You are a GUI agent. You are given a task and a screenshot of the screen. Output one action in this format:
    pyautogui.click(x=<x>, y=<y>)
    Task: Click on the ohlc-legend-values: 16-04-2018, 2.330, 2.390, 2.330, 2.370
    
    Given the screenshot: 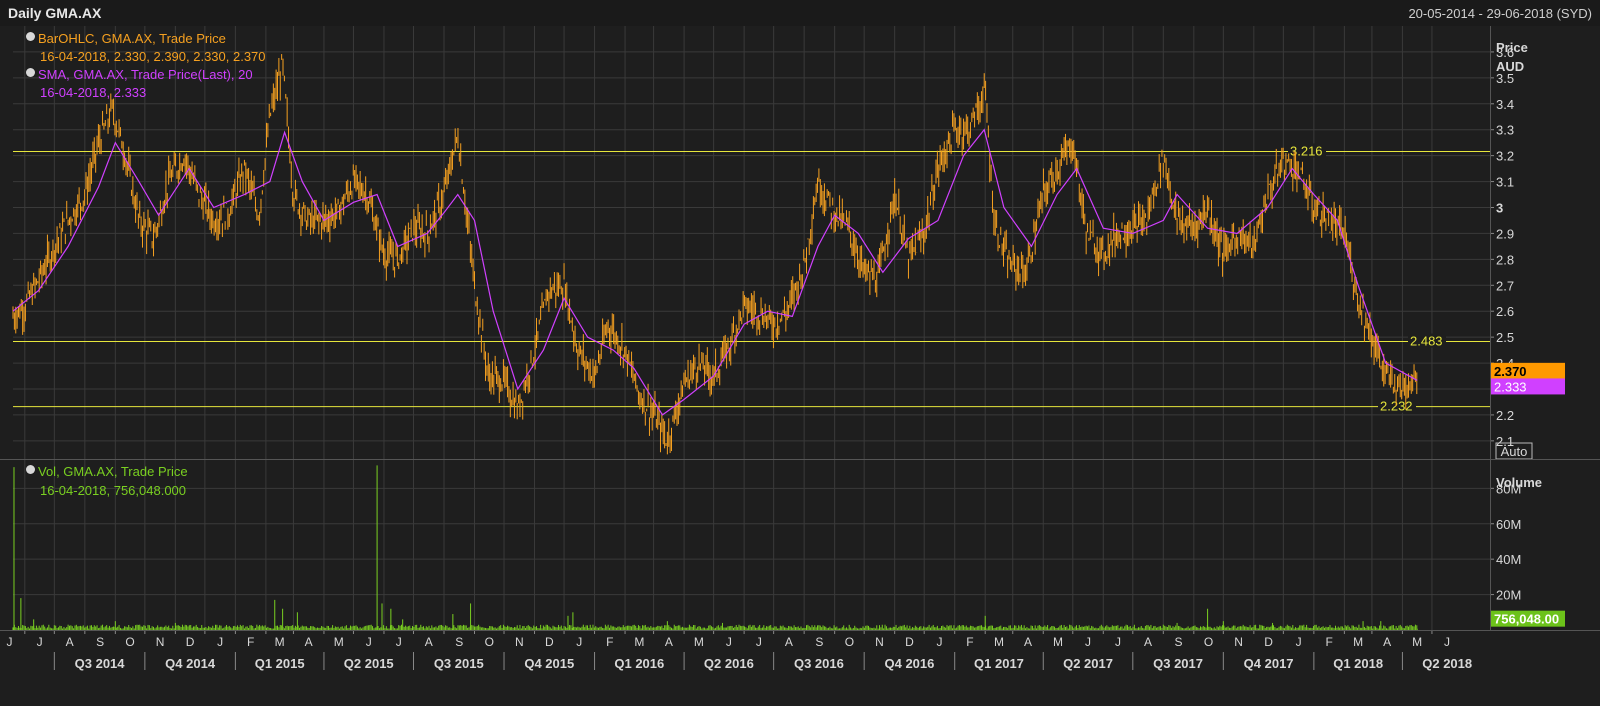 What is the action you would take?
    pyautogui.click(x=153, y=56)
    